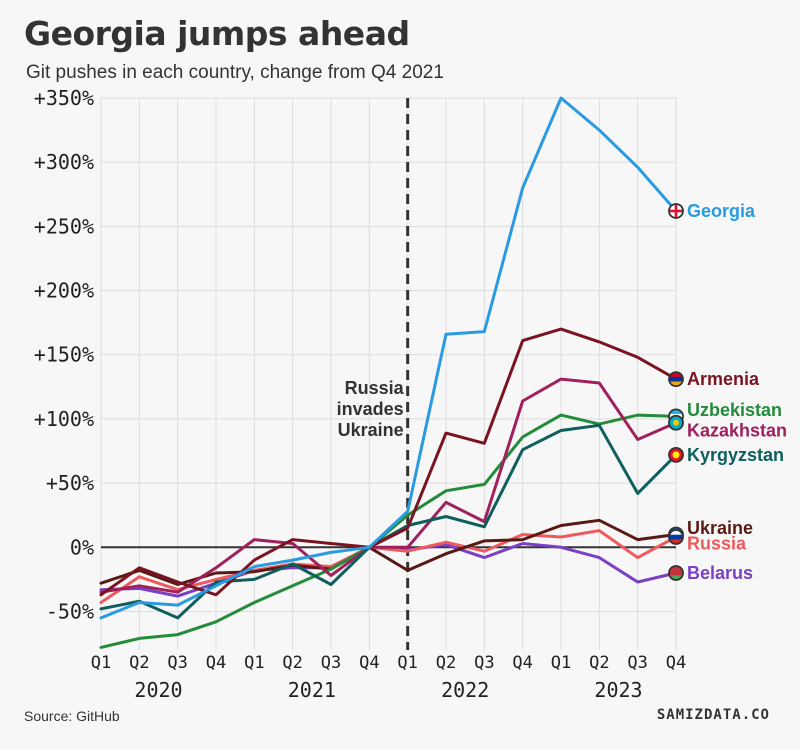 This screenshot has width=800, height=750. I want to click on y-tick-label: +150%, so click(64, 355).